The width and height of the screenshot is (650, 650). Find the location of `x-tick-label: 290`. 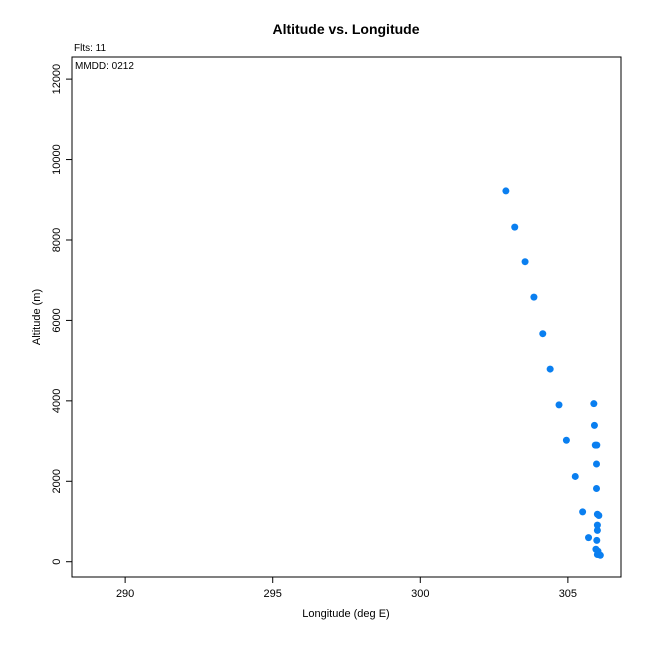

x-tick-label: 290 is located at coordinates (125, 594).